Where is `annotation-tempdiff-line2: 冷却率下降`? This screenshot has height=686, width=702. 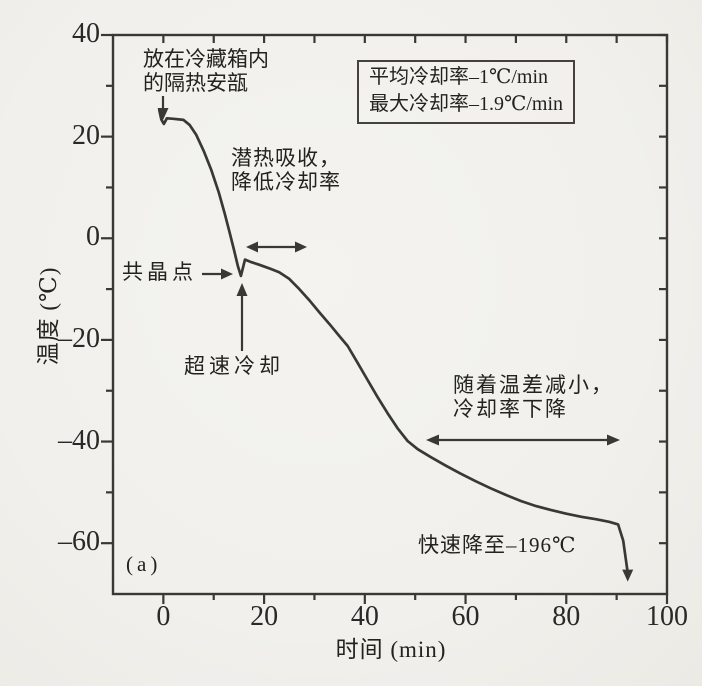
annotation-tempdiff-line2: 冷却率下降 is located at coordinates (510, 409).